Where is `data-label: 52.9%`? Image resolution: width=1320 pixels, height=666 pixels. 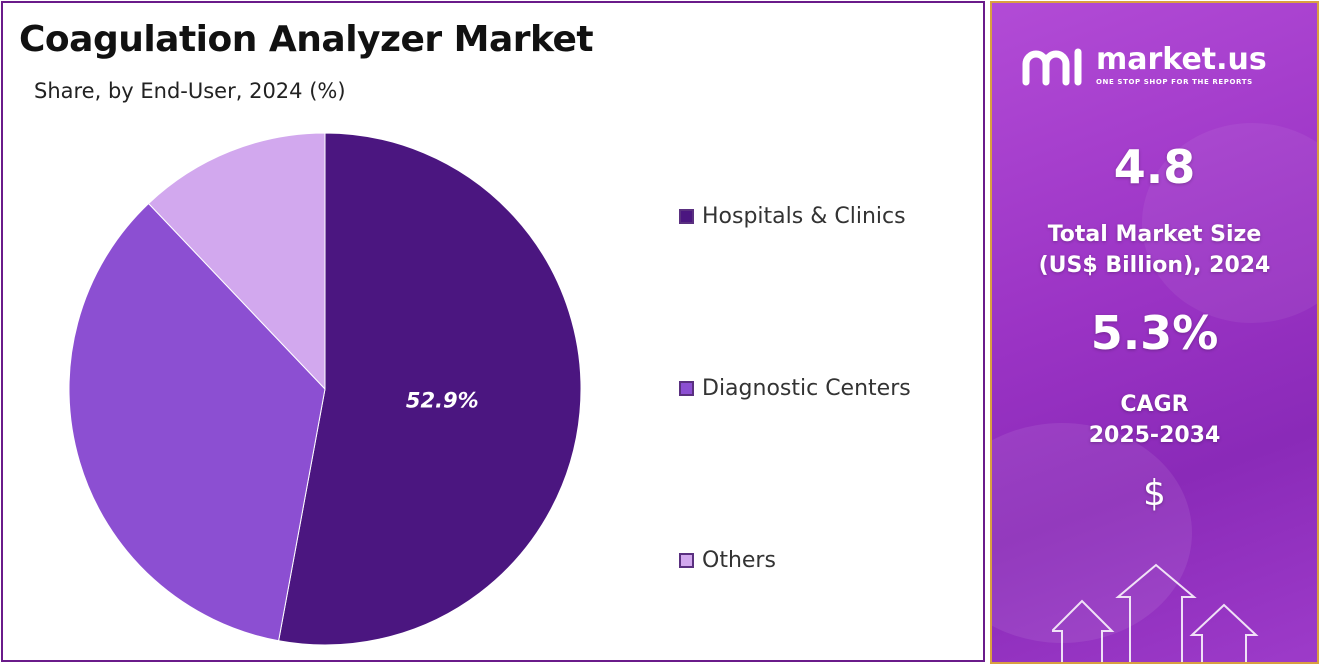
data-label: 52.9% is located at coordinates (442, 401).